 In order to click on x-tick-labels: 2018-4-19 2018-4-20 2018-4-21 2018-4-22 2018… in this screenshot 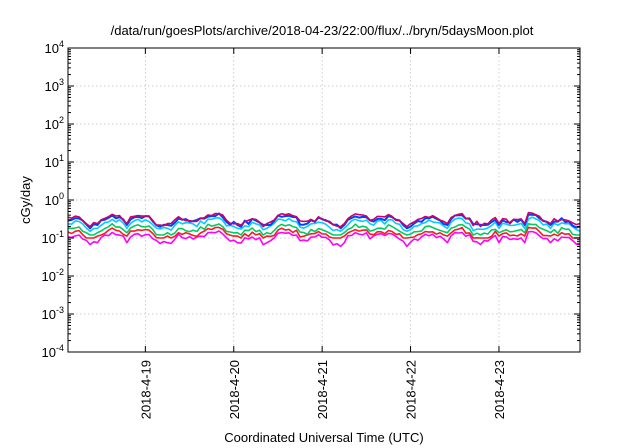, I will do `click(322, 389)`.